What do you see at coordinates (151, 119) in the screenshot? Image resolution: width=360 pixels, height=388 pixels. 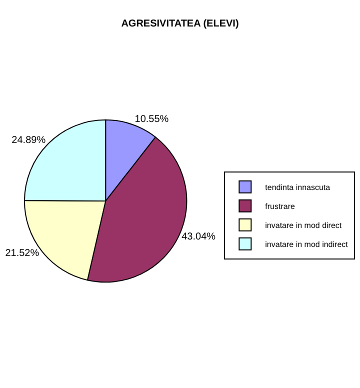 I see `data-label: 10.55%` at bounding box center [151, 119].